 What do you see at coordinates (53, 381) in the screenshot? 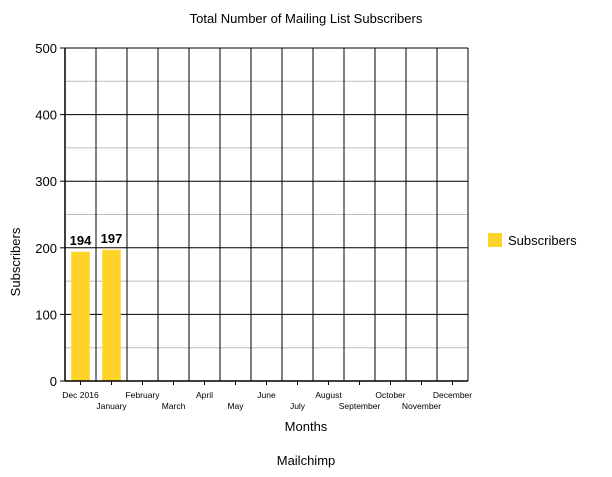
I see `y-tick-label: 0` at bounding box center [53, 381].